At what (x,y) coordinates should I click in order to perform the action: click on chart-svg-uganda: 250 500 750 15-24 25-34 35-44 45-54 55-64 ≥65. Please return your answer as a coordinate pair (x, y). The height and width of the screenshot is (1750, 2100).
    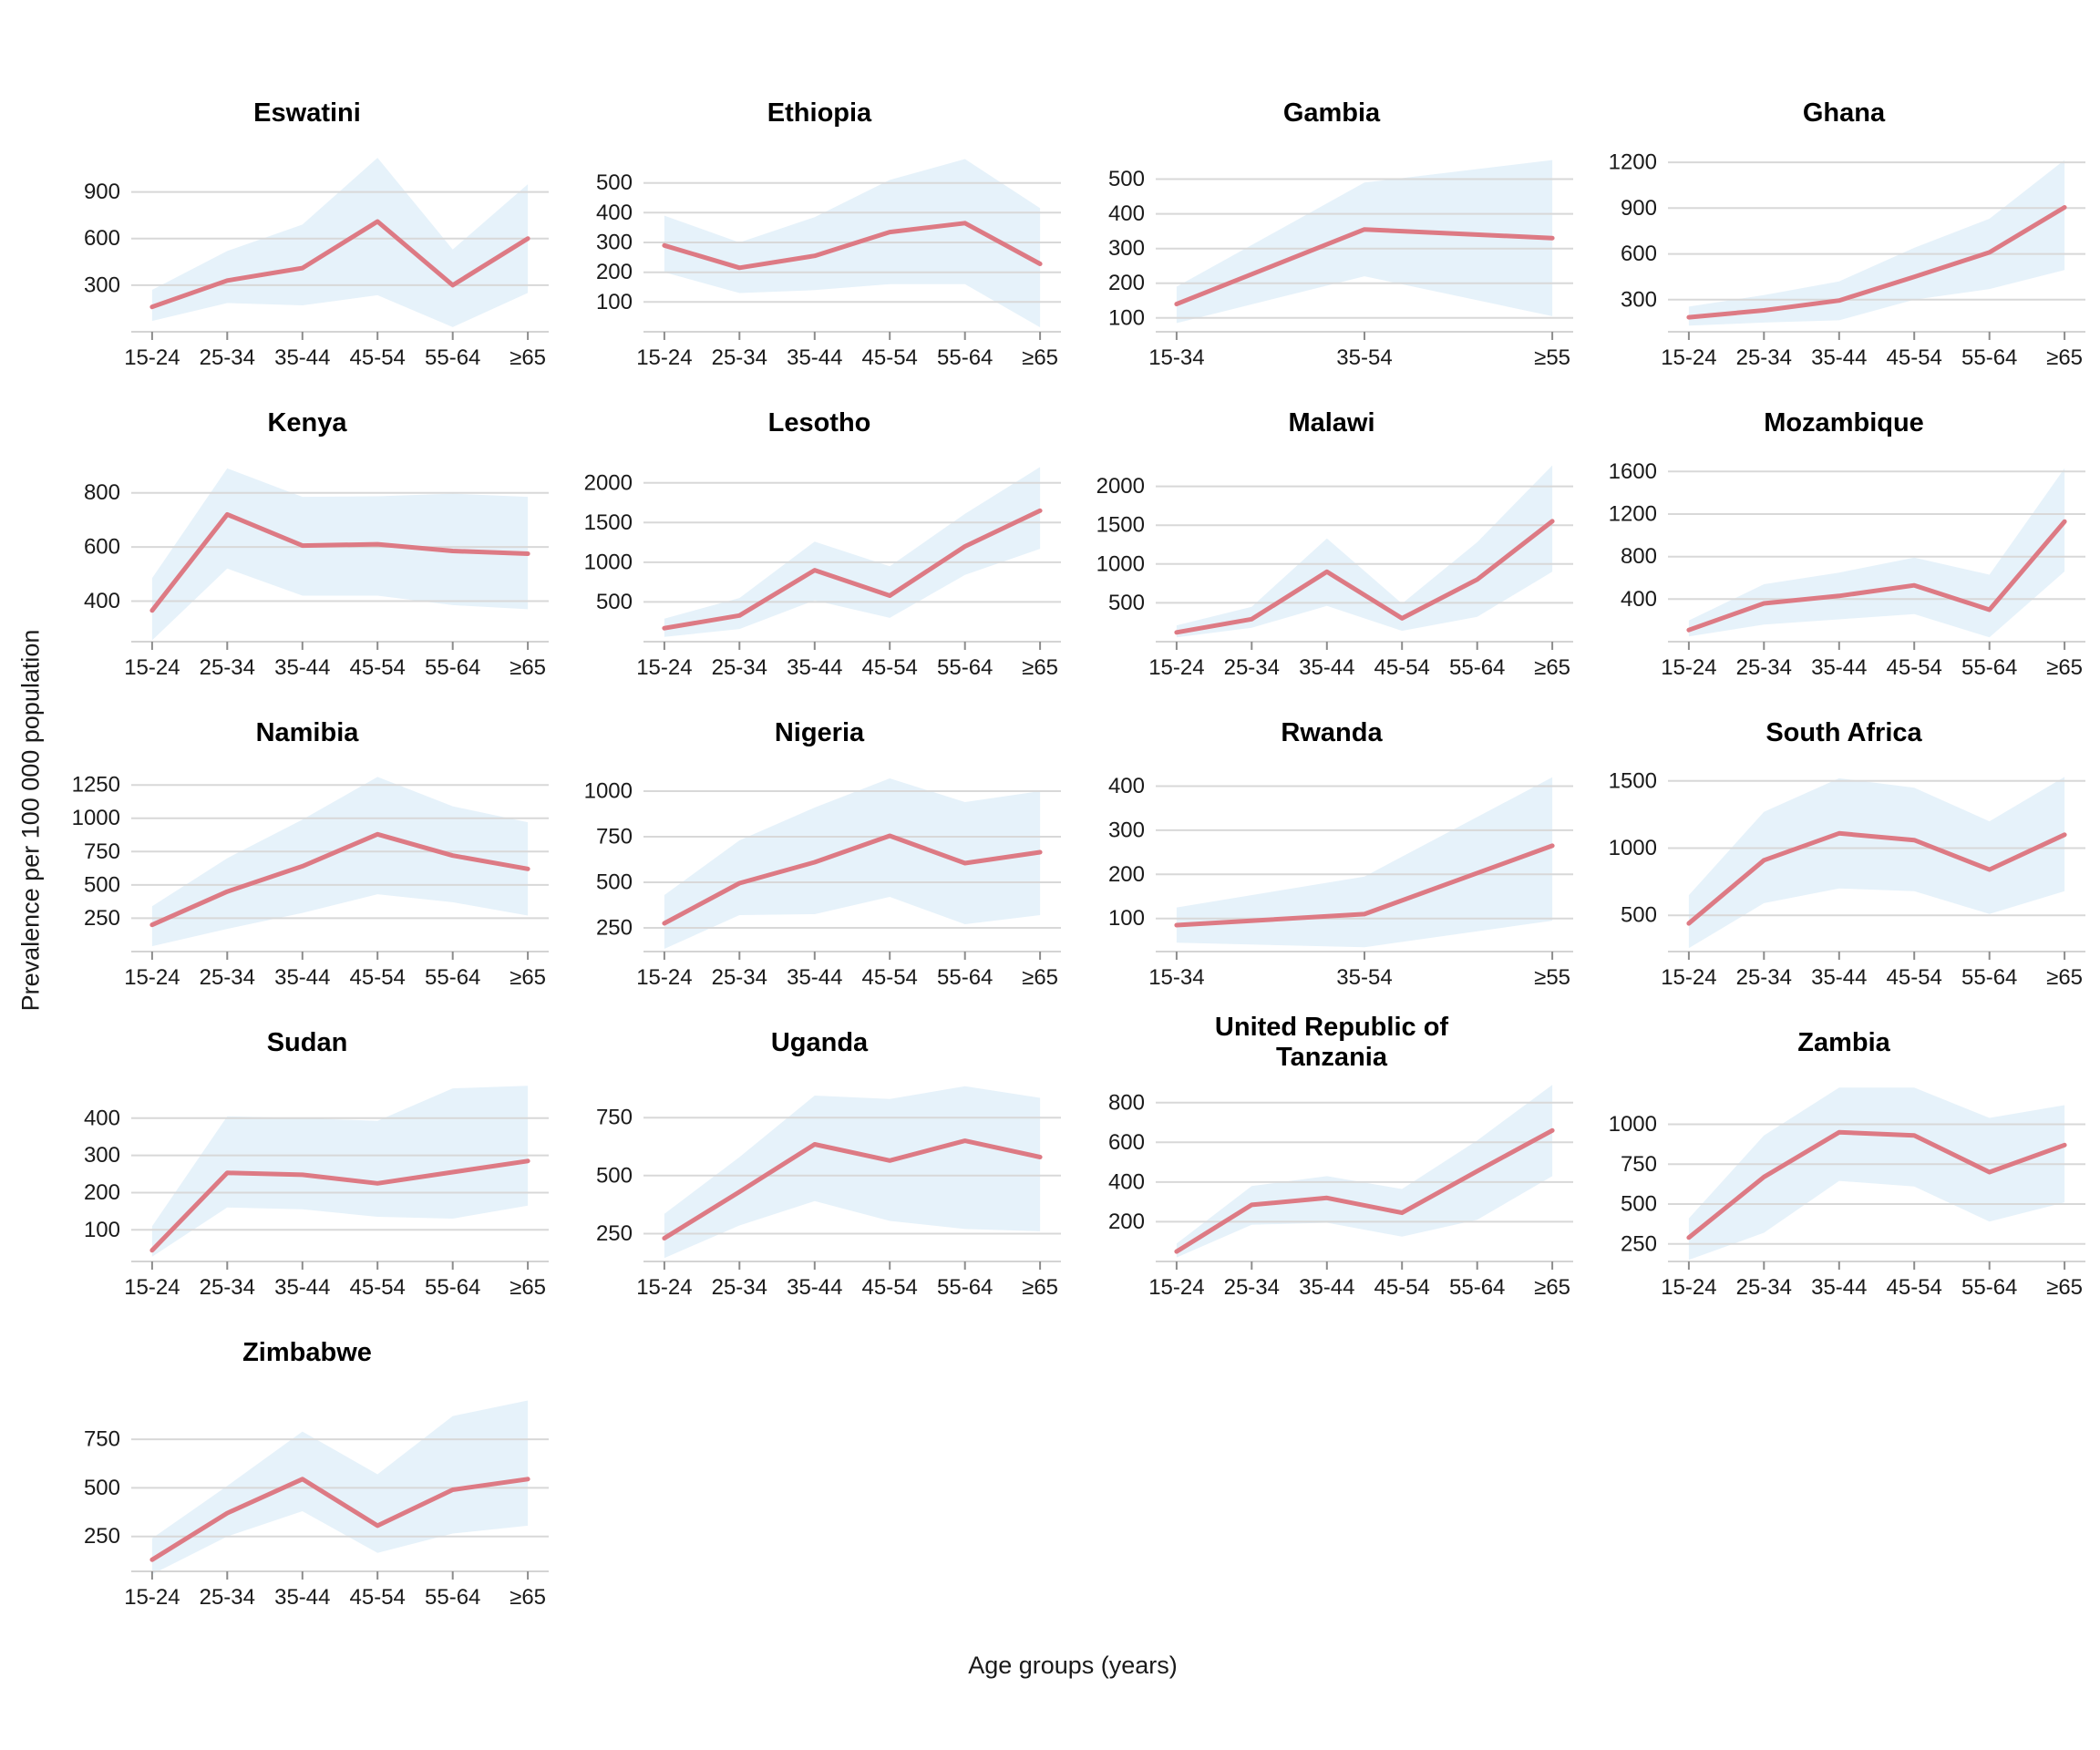
    Looking at the image, I should click on (828, 1193).